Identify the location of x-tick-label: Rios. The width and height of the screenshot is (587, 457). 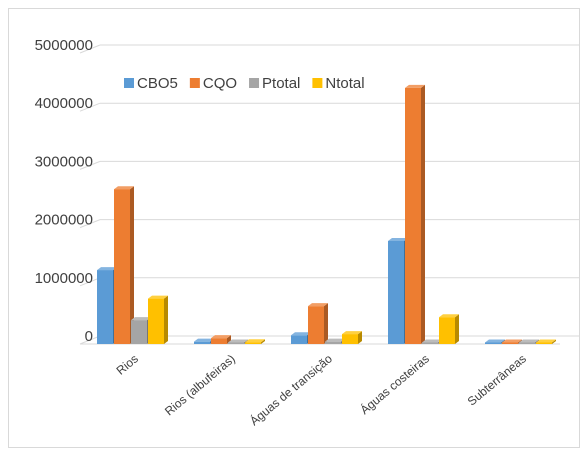
(127, 365).